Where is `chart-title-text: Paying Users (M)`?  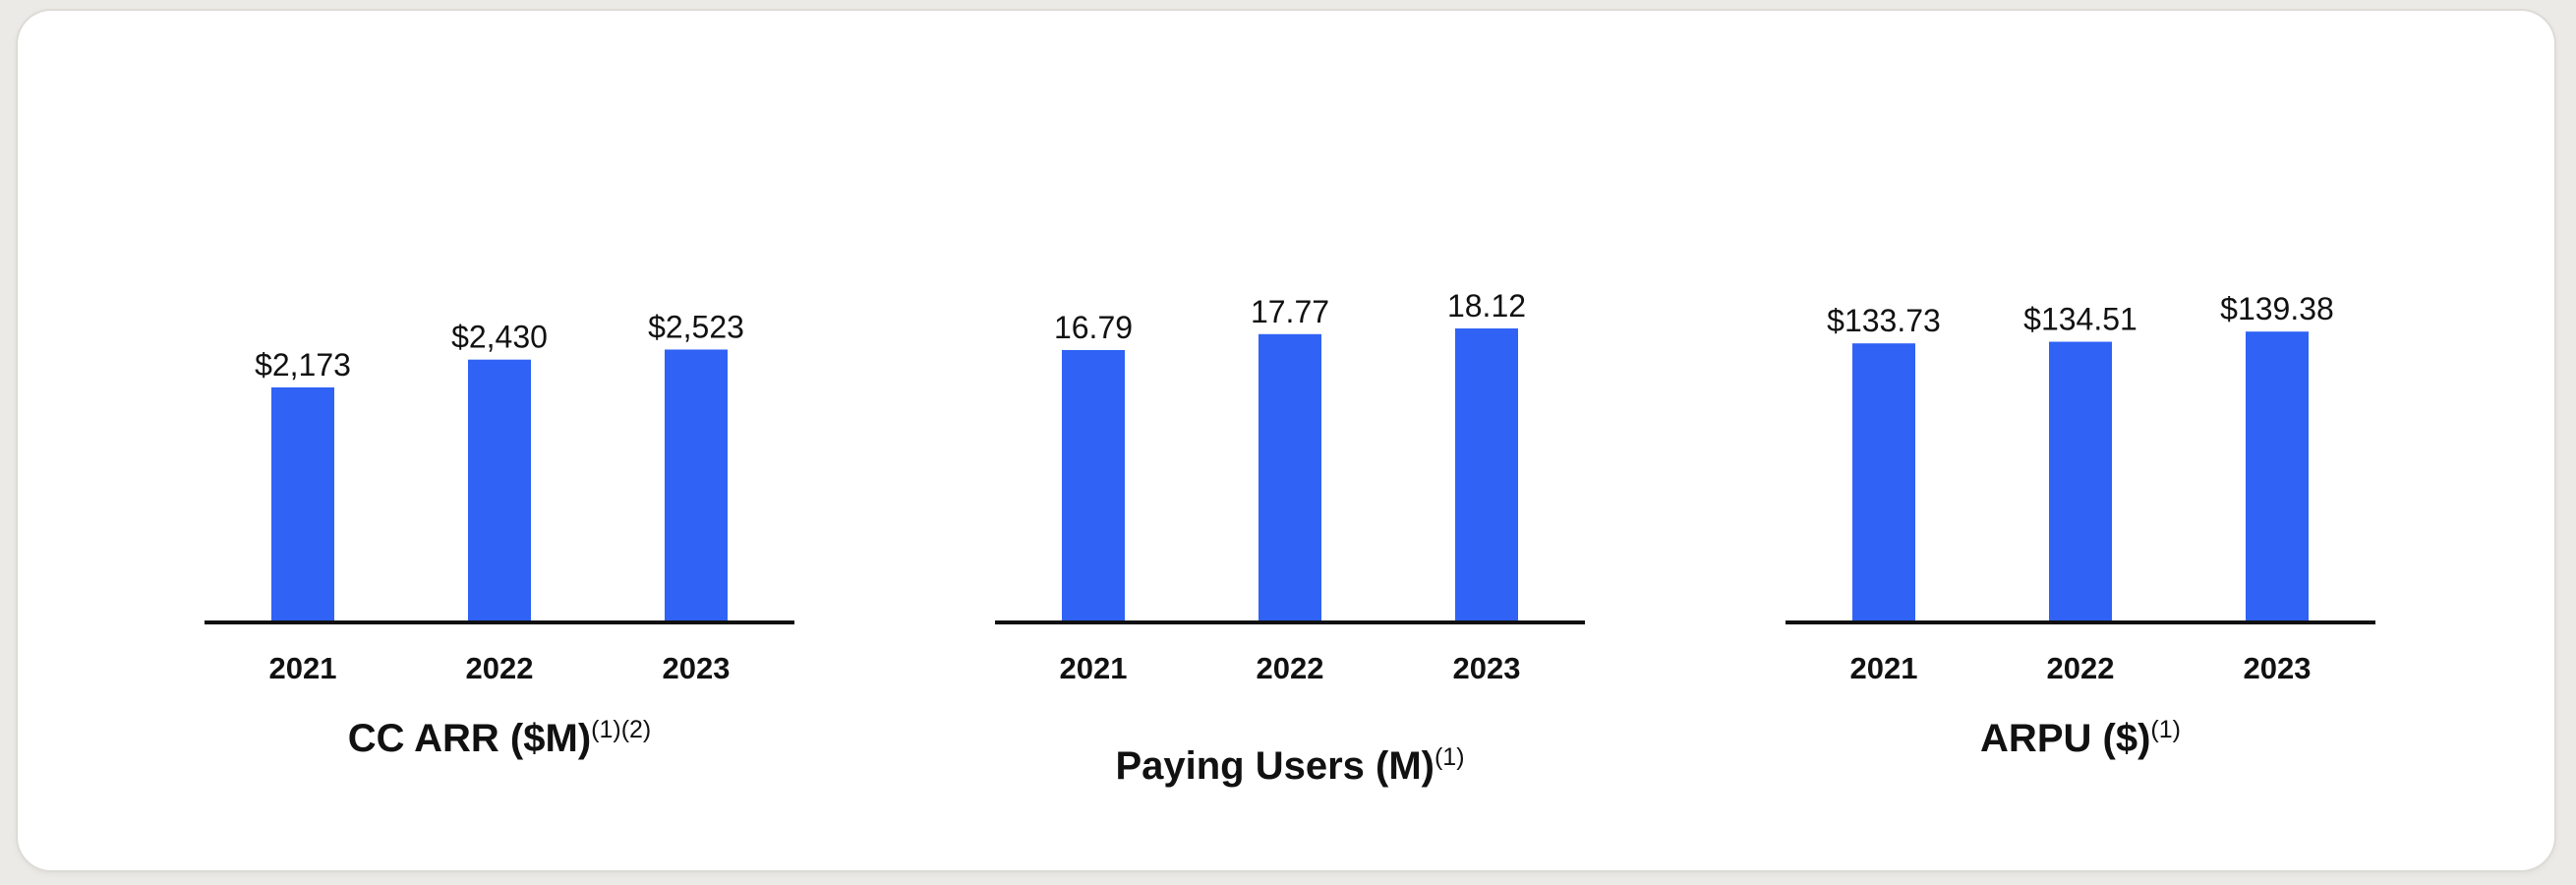 chart-title-text: Paying Users (M) is located at coordinates (1274, 766).